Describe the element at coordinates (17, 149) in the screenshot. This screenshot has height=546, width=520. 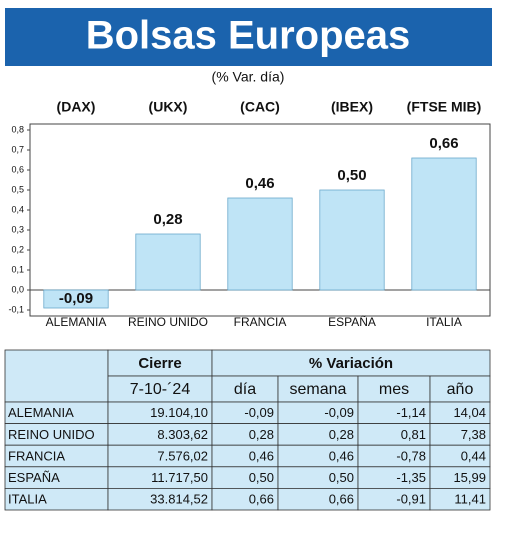
I see `y-tick-label: 0,7` at that location.